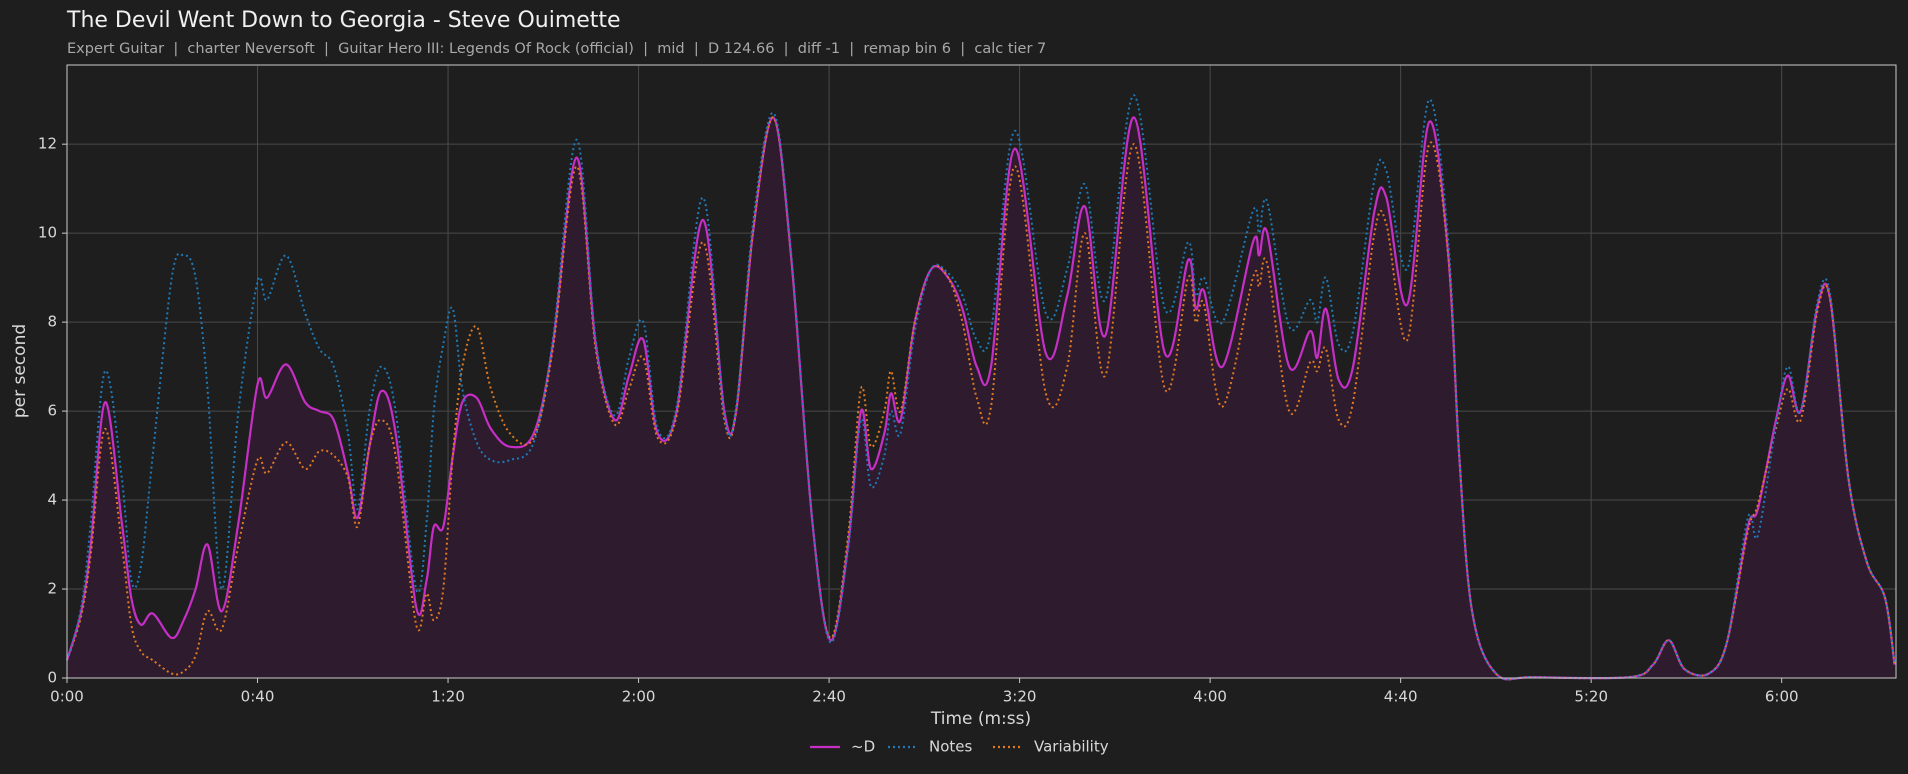 The height and width of the screenshot is (774, 1908). What do you see at coordinates (829, 697) in the screenshot?
I see `x-tick-label: 2:40` at bounding box center [829, 697].